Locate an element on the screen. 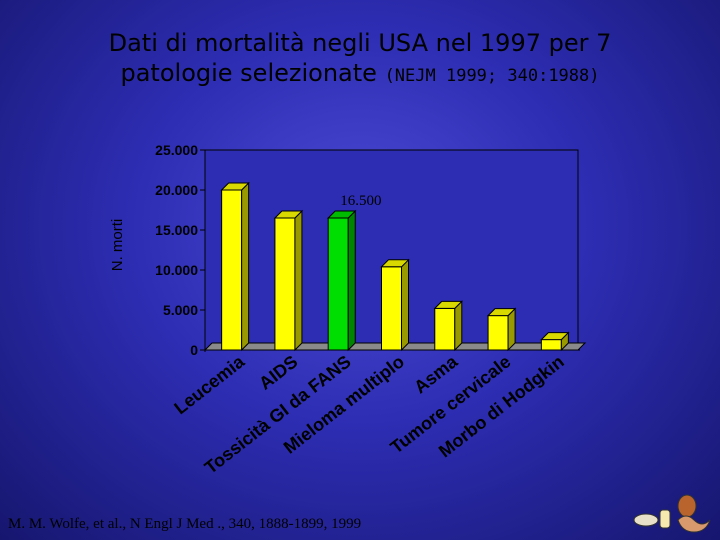 The height and width of the screenshot is (540, 720). x-tick-label: AIDS is located at coordinates (278, 372).